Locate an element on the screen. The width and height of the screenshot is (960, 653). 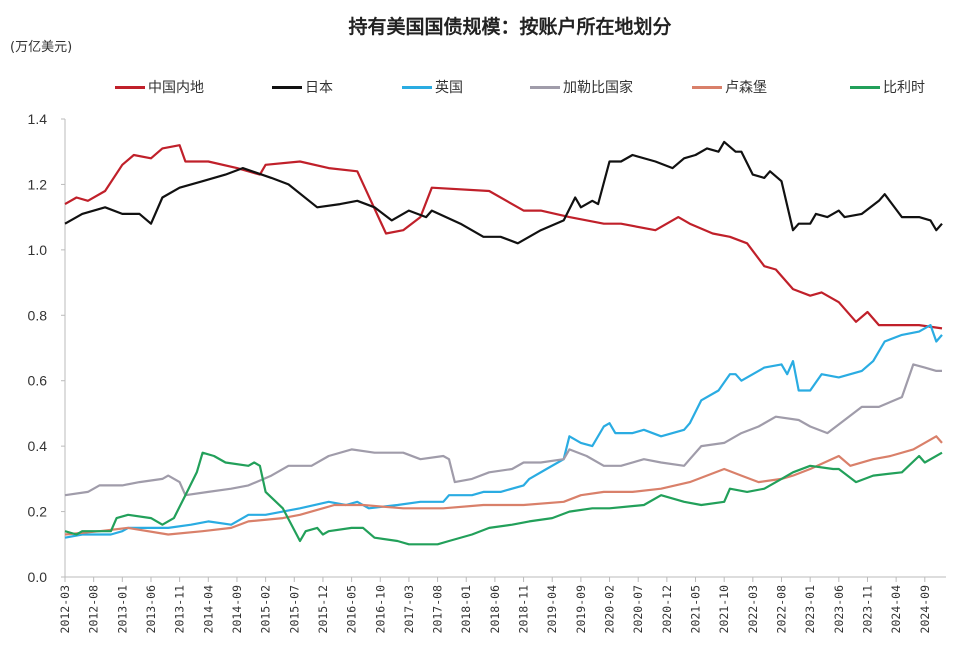
x-tick-label: 2023-11 is located at coordinates (867, 609).